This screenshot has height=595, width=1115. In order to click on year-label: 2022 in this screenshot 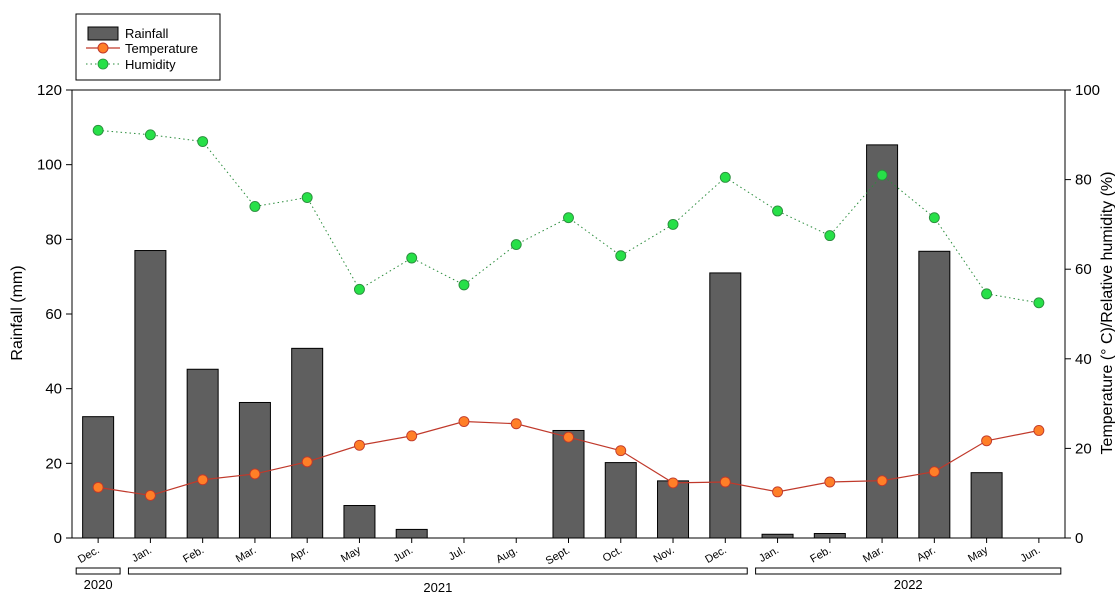, I will do `click(908, 584)`.